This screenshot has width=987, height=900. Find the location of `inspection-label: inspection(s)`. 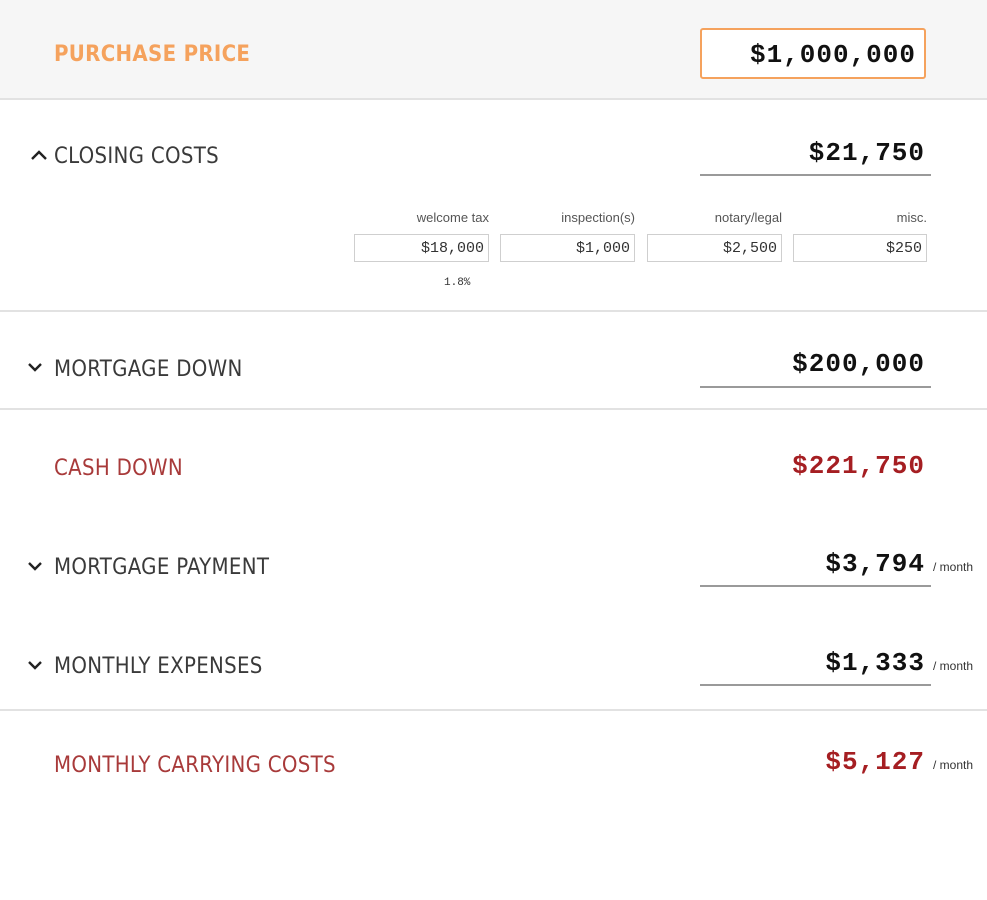

inspection-label: inspection(s) is located at coordinates (598, 217).